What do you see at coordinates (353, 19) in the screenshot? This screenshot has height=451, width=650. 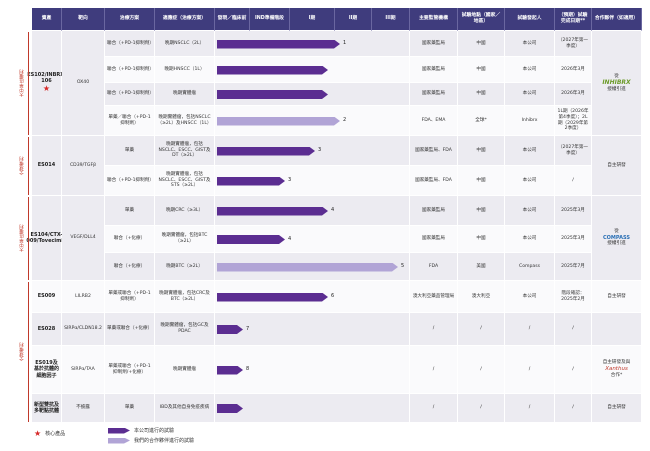 I see `header-cell: II期` at bounding box center [353, 19].